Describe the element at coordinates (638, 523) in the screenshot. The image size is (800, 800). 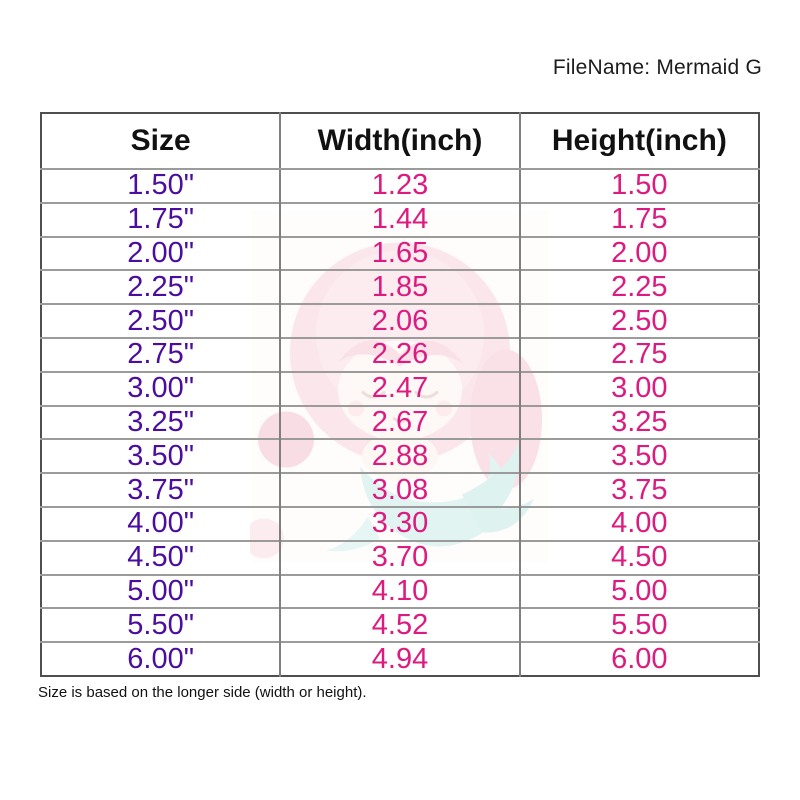
I see `height-cell: 4.00` at that location.